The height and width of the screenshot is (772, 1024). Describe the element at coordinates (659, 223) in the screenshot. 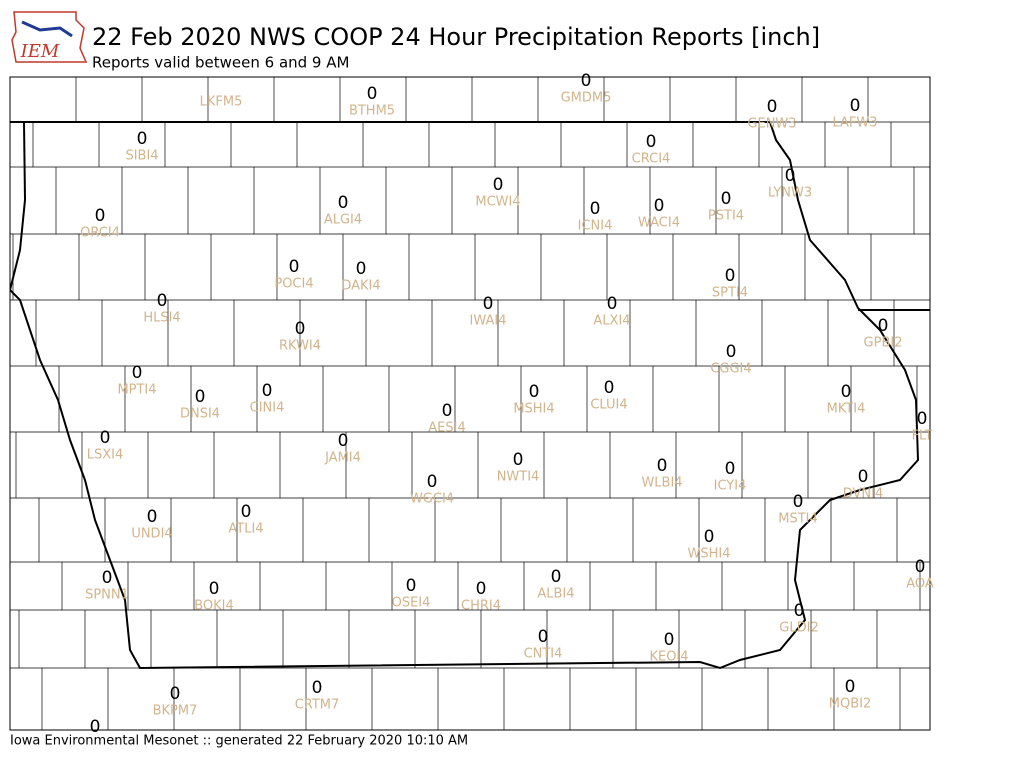

I see `station-id: WACI4` at that location.